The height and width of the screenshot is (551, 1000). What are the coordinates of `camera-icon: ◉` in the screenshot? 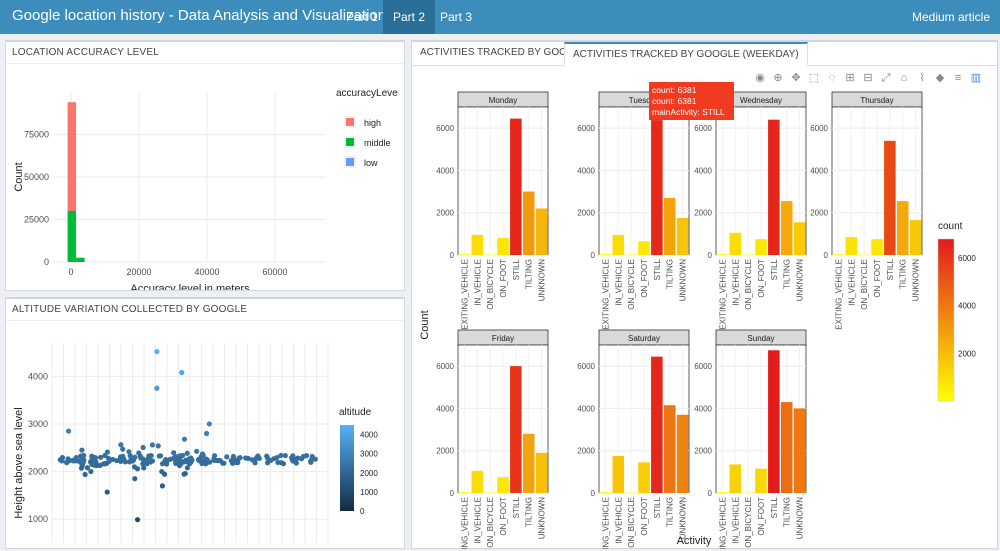 It's located at (760, 78).